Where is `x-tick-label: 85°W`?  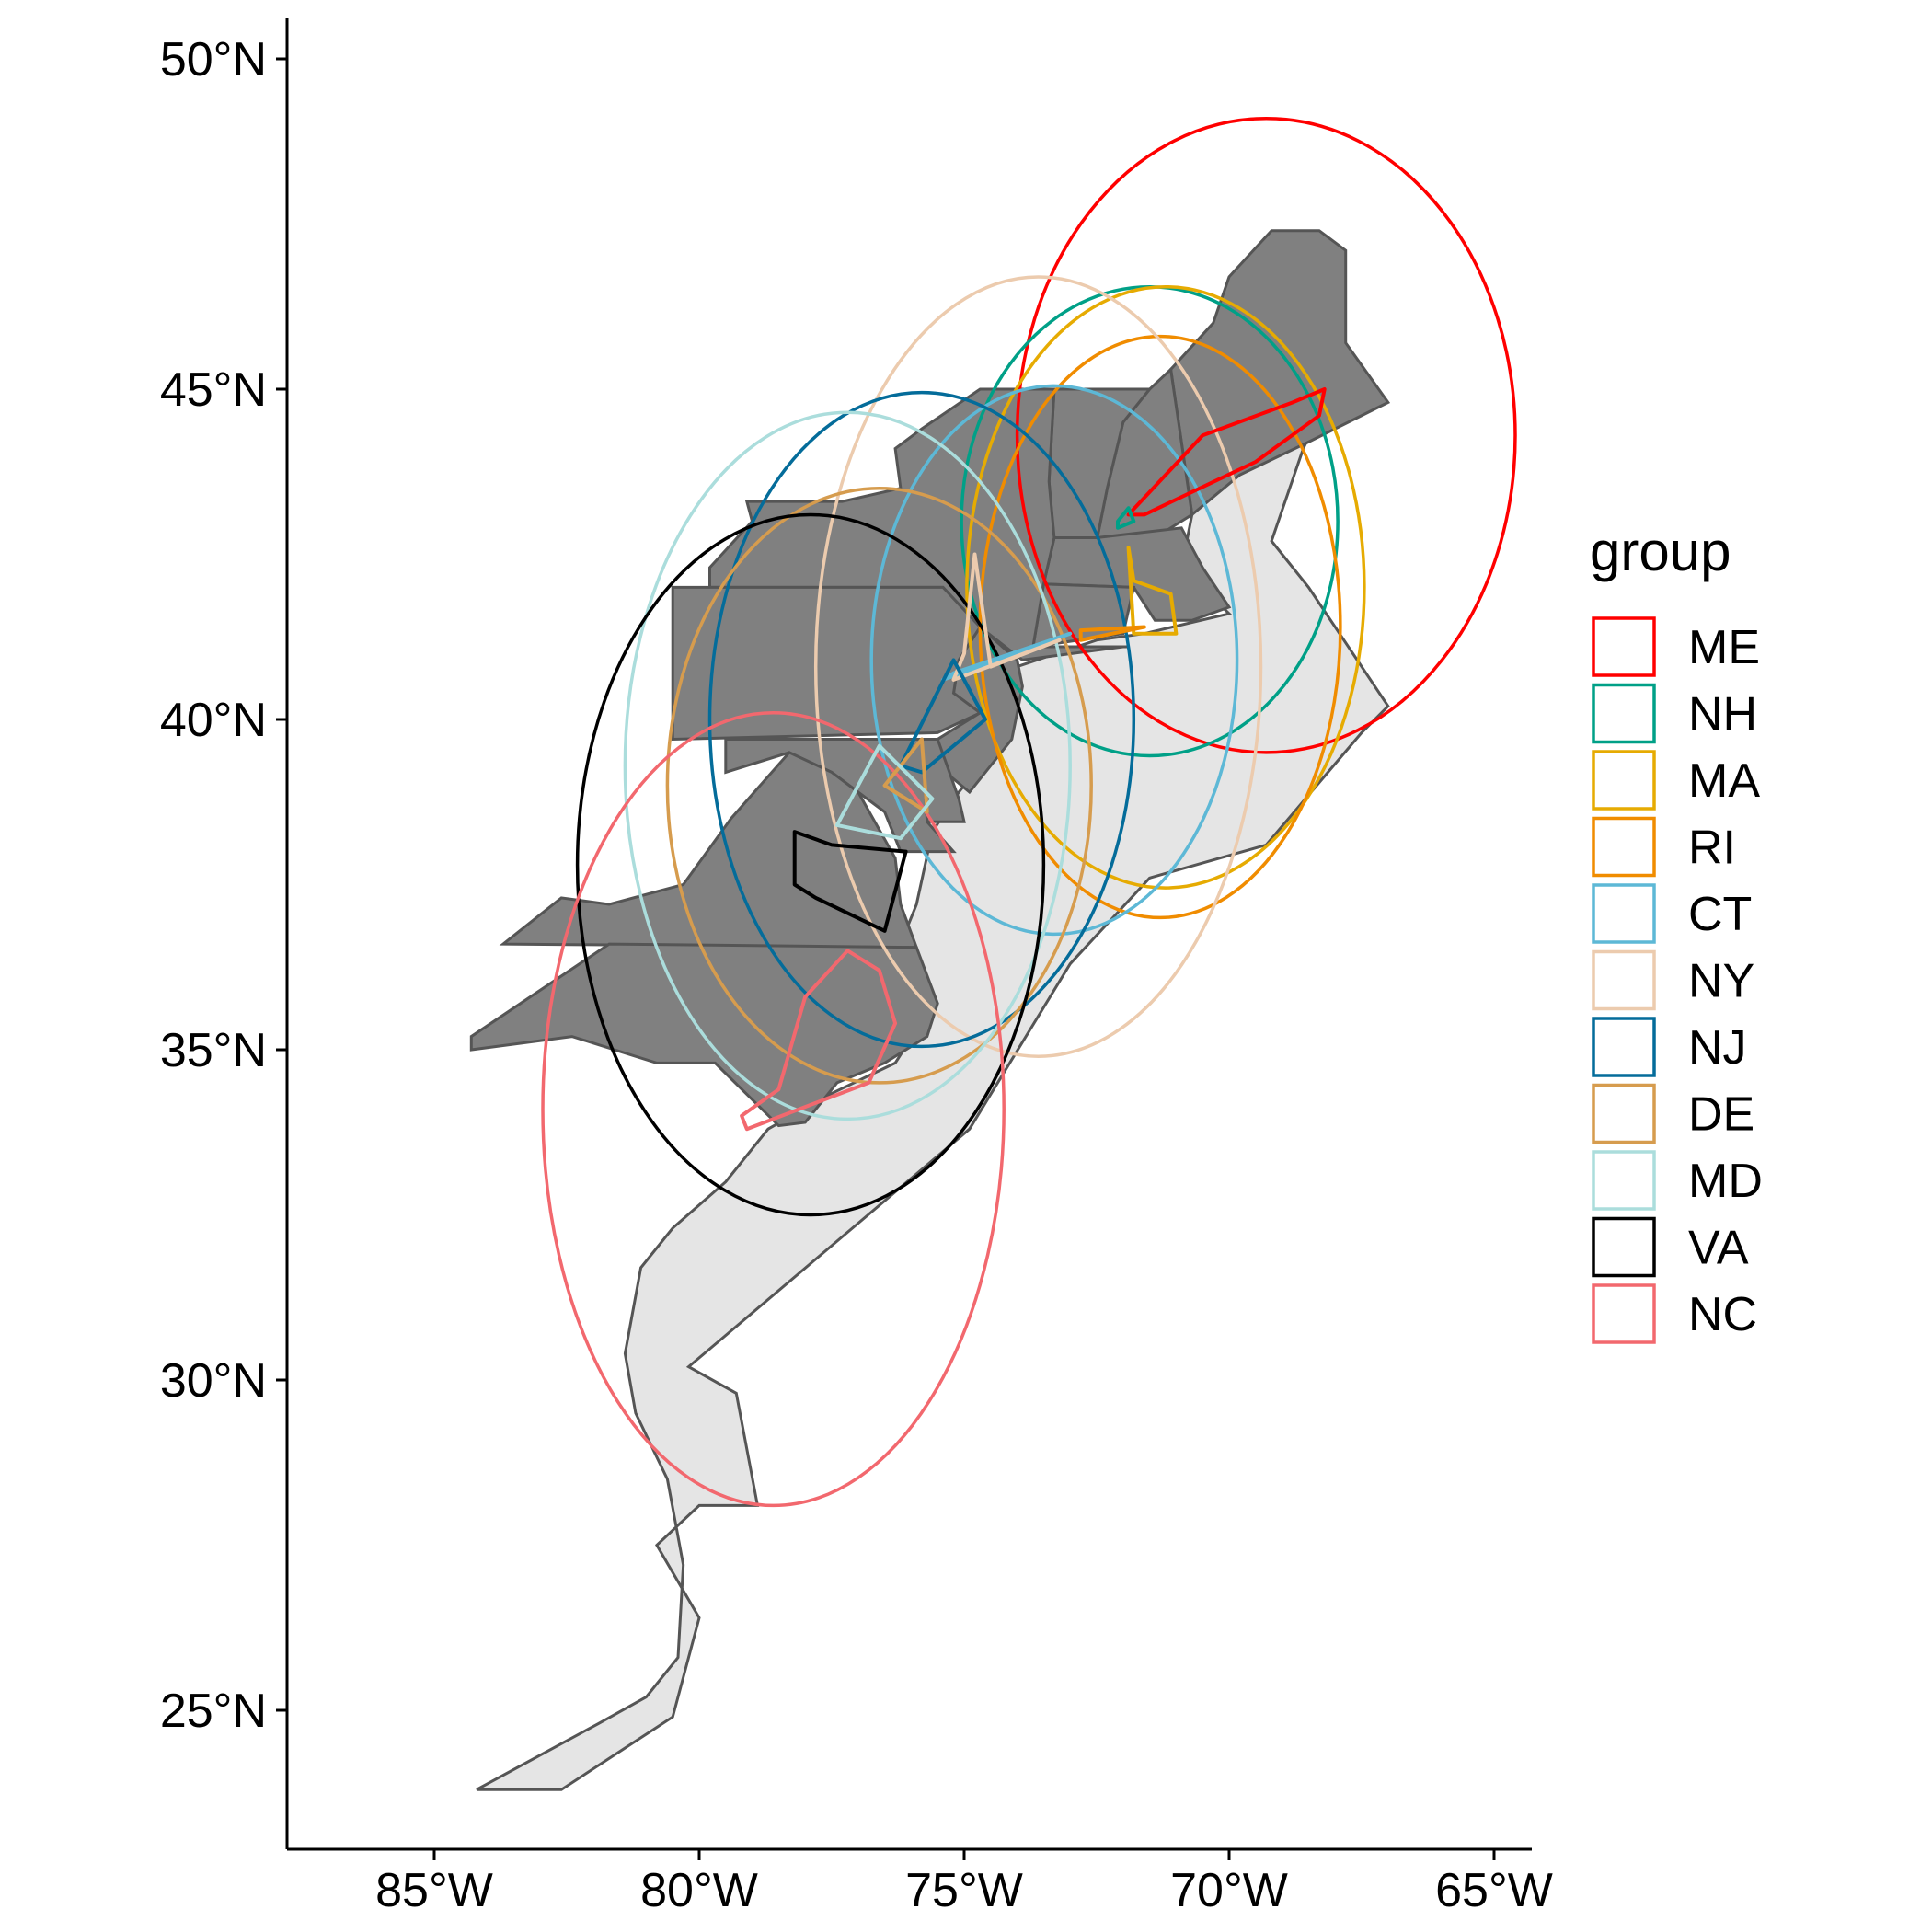 x-tick-label: 85°W is located at coordinates (434, 1890).